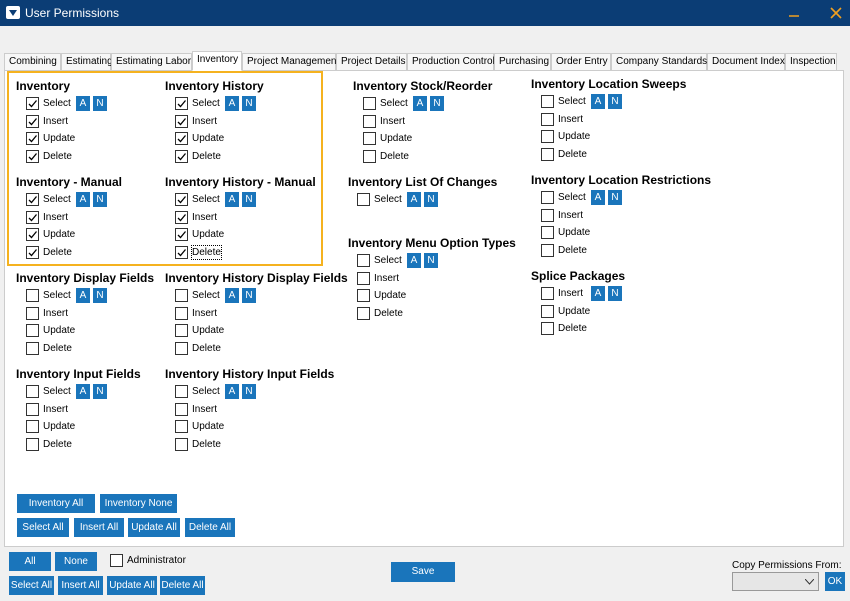 The width and height of the screenshot is (850, 601). Describe the element at coordinates (659, 62) in the screenshot. I see `tab: Company Standards` at that location.